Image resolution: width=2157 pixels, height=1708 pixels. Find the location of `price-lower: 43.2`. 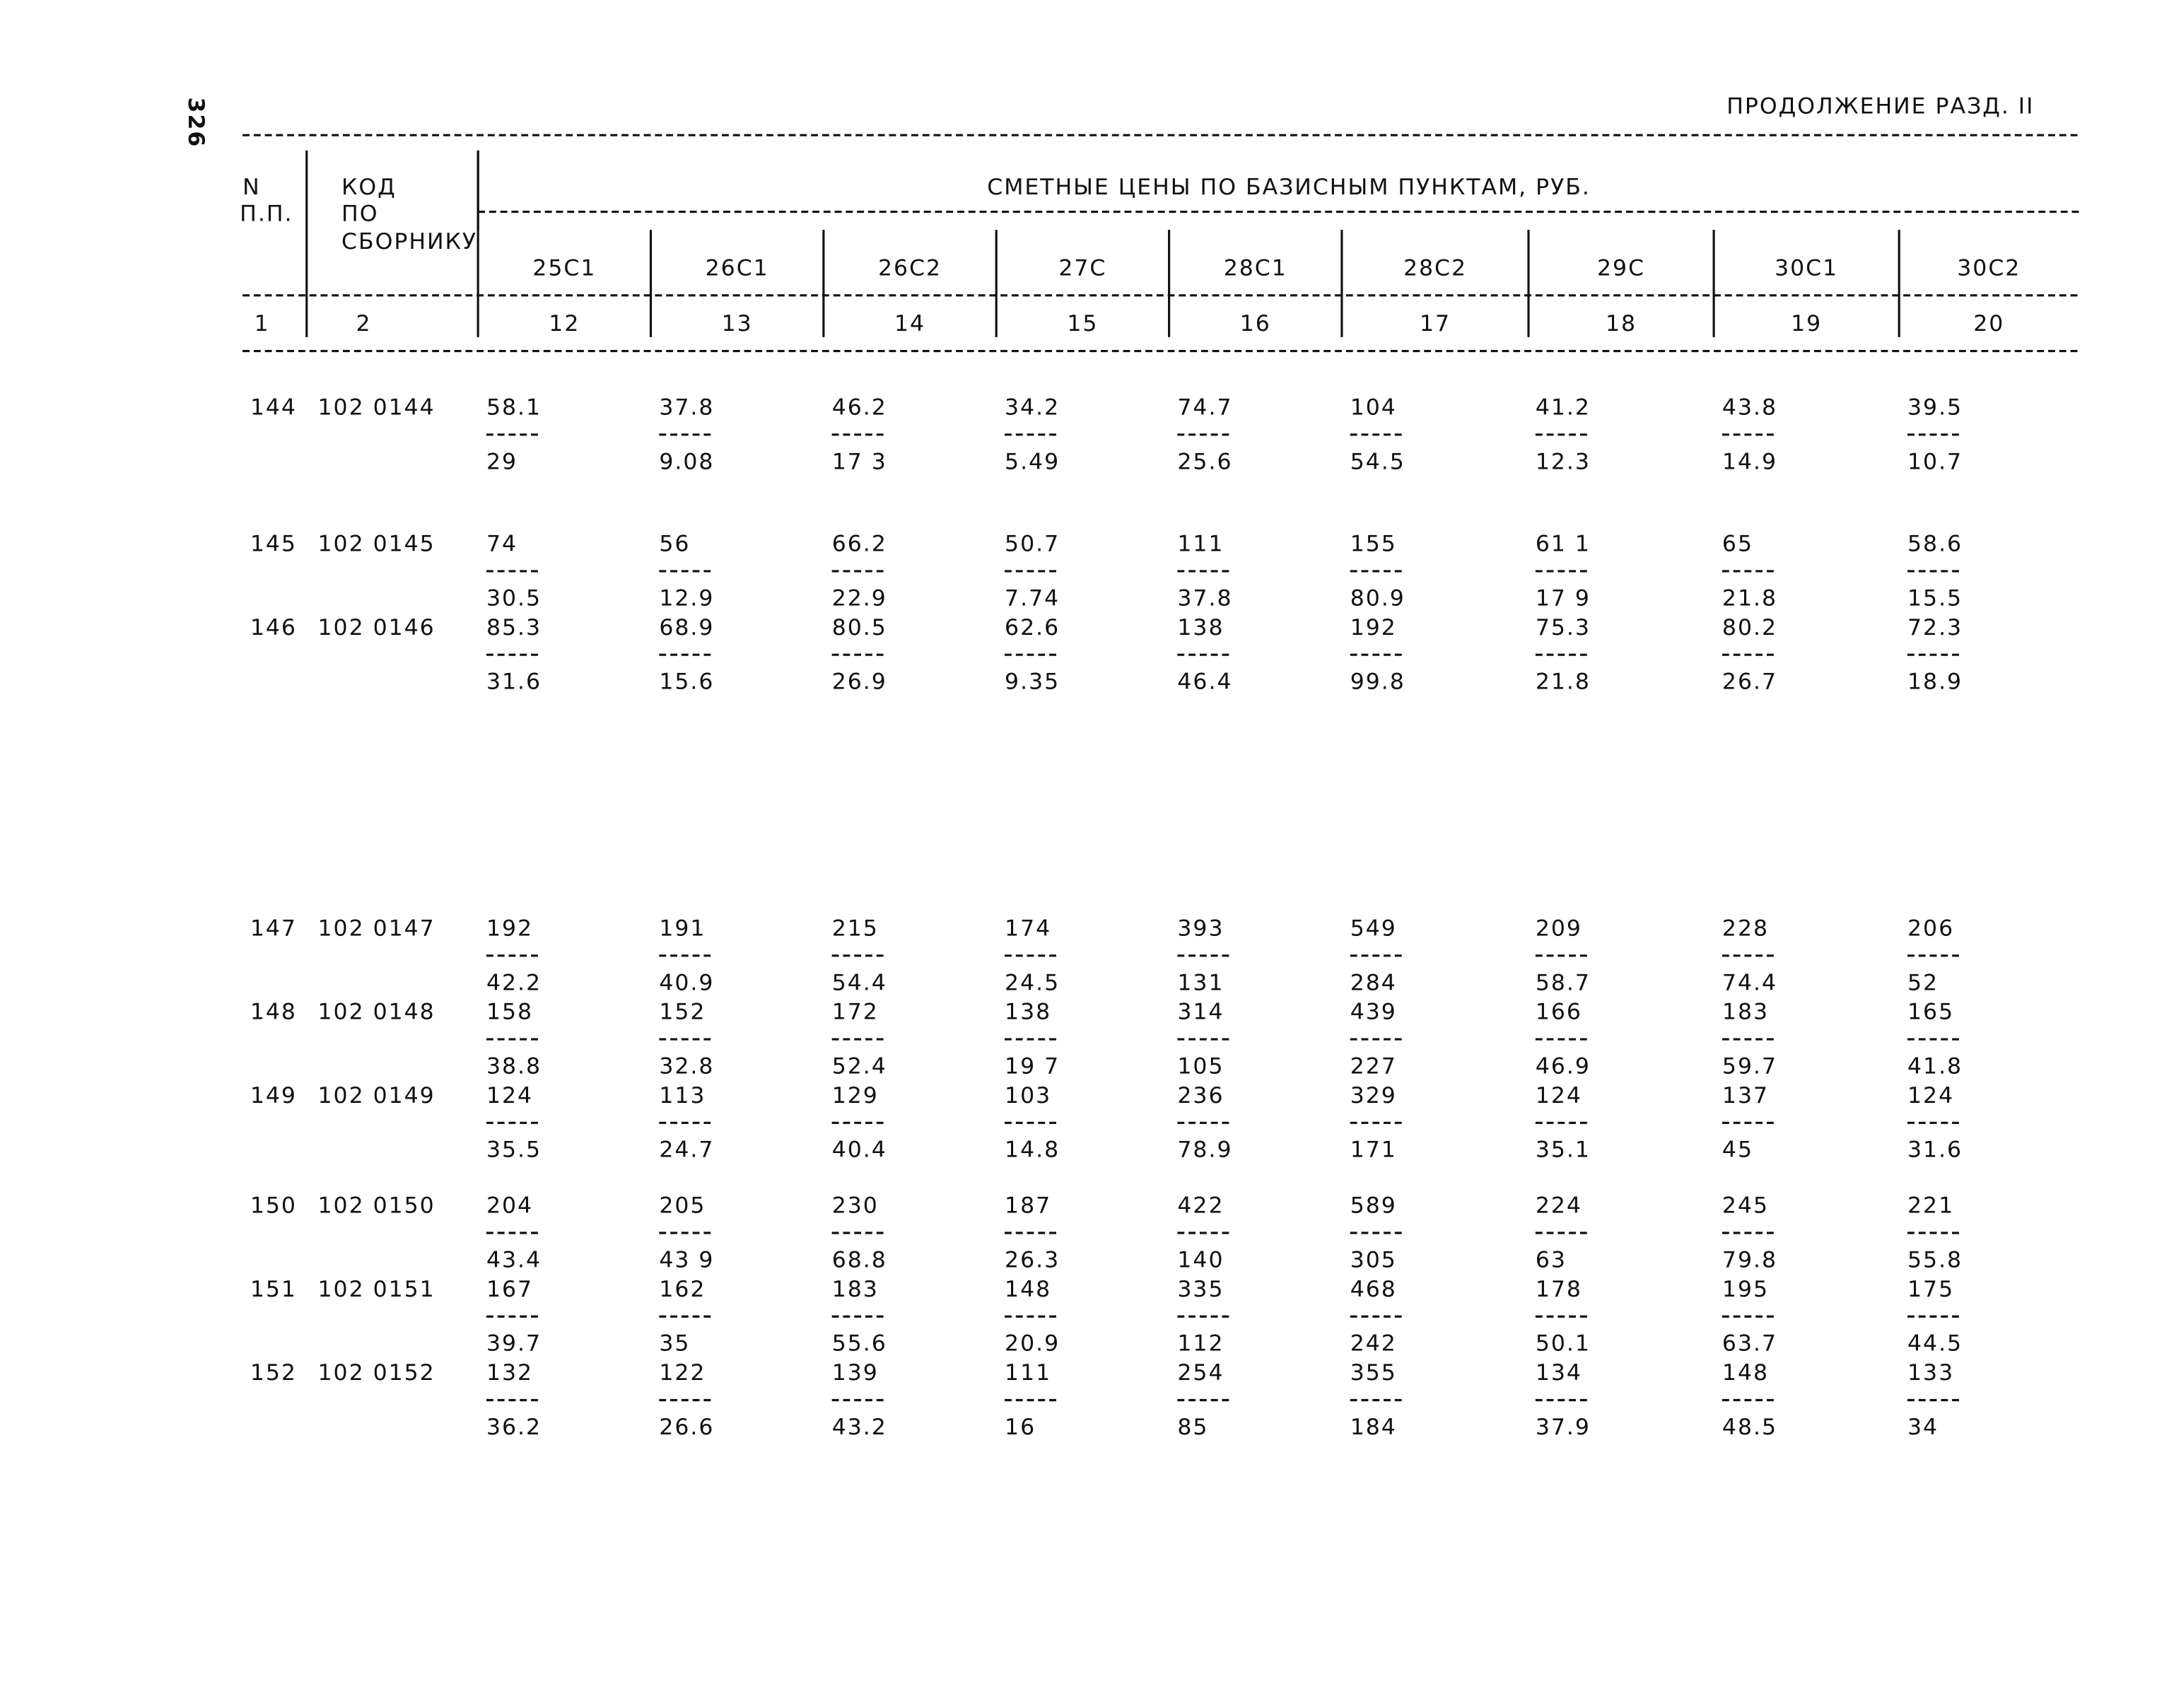

price-lower: 43.2 is located at coordinates (860, 1427).